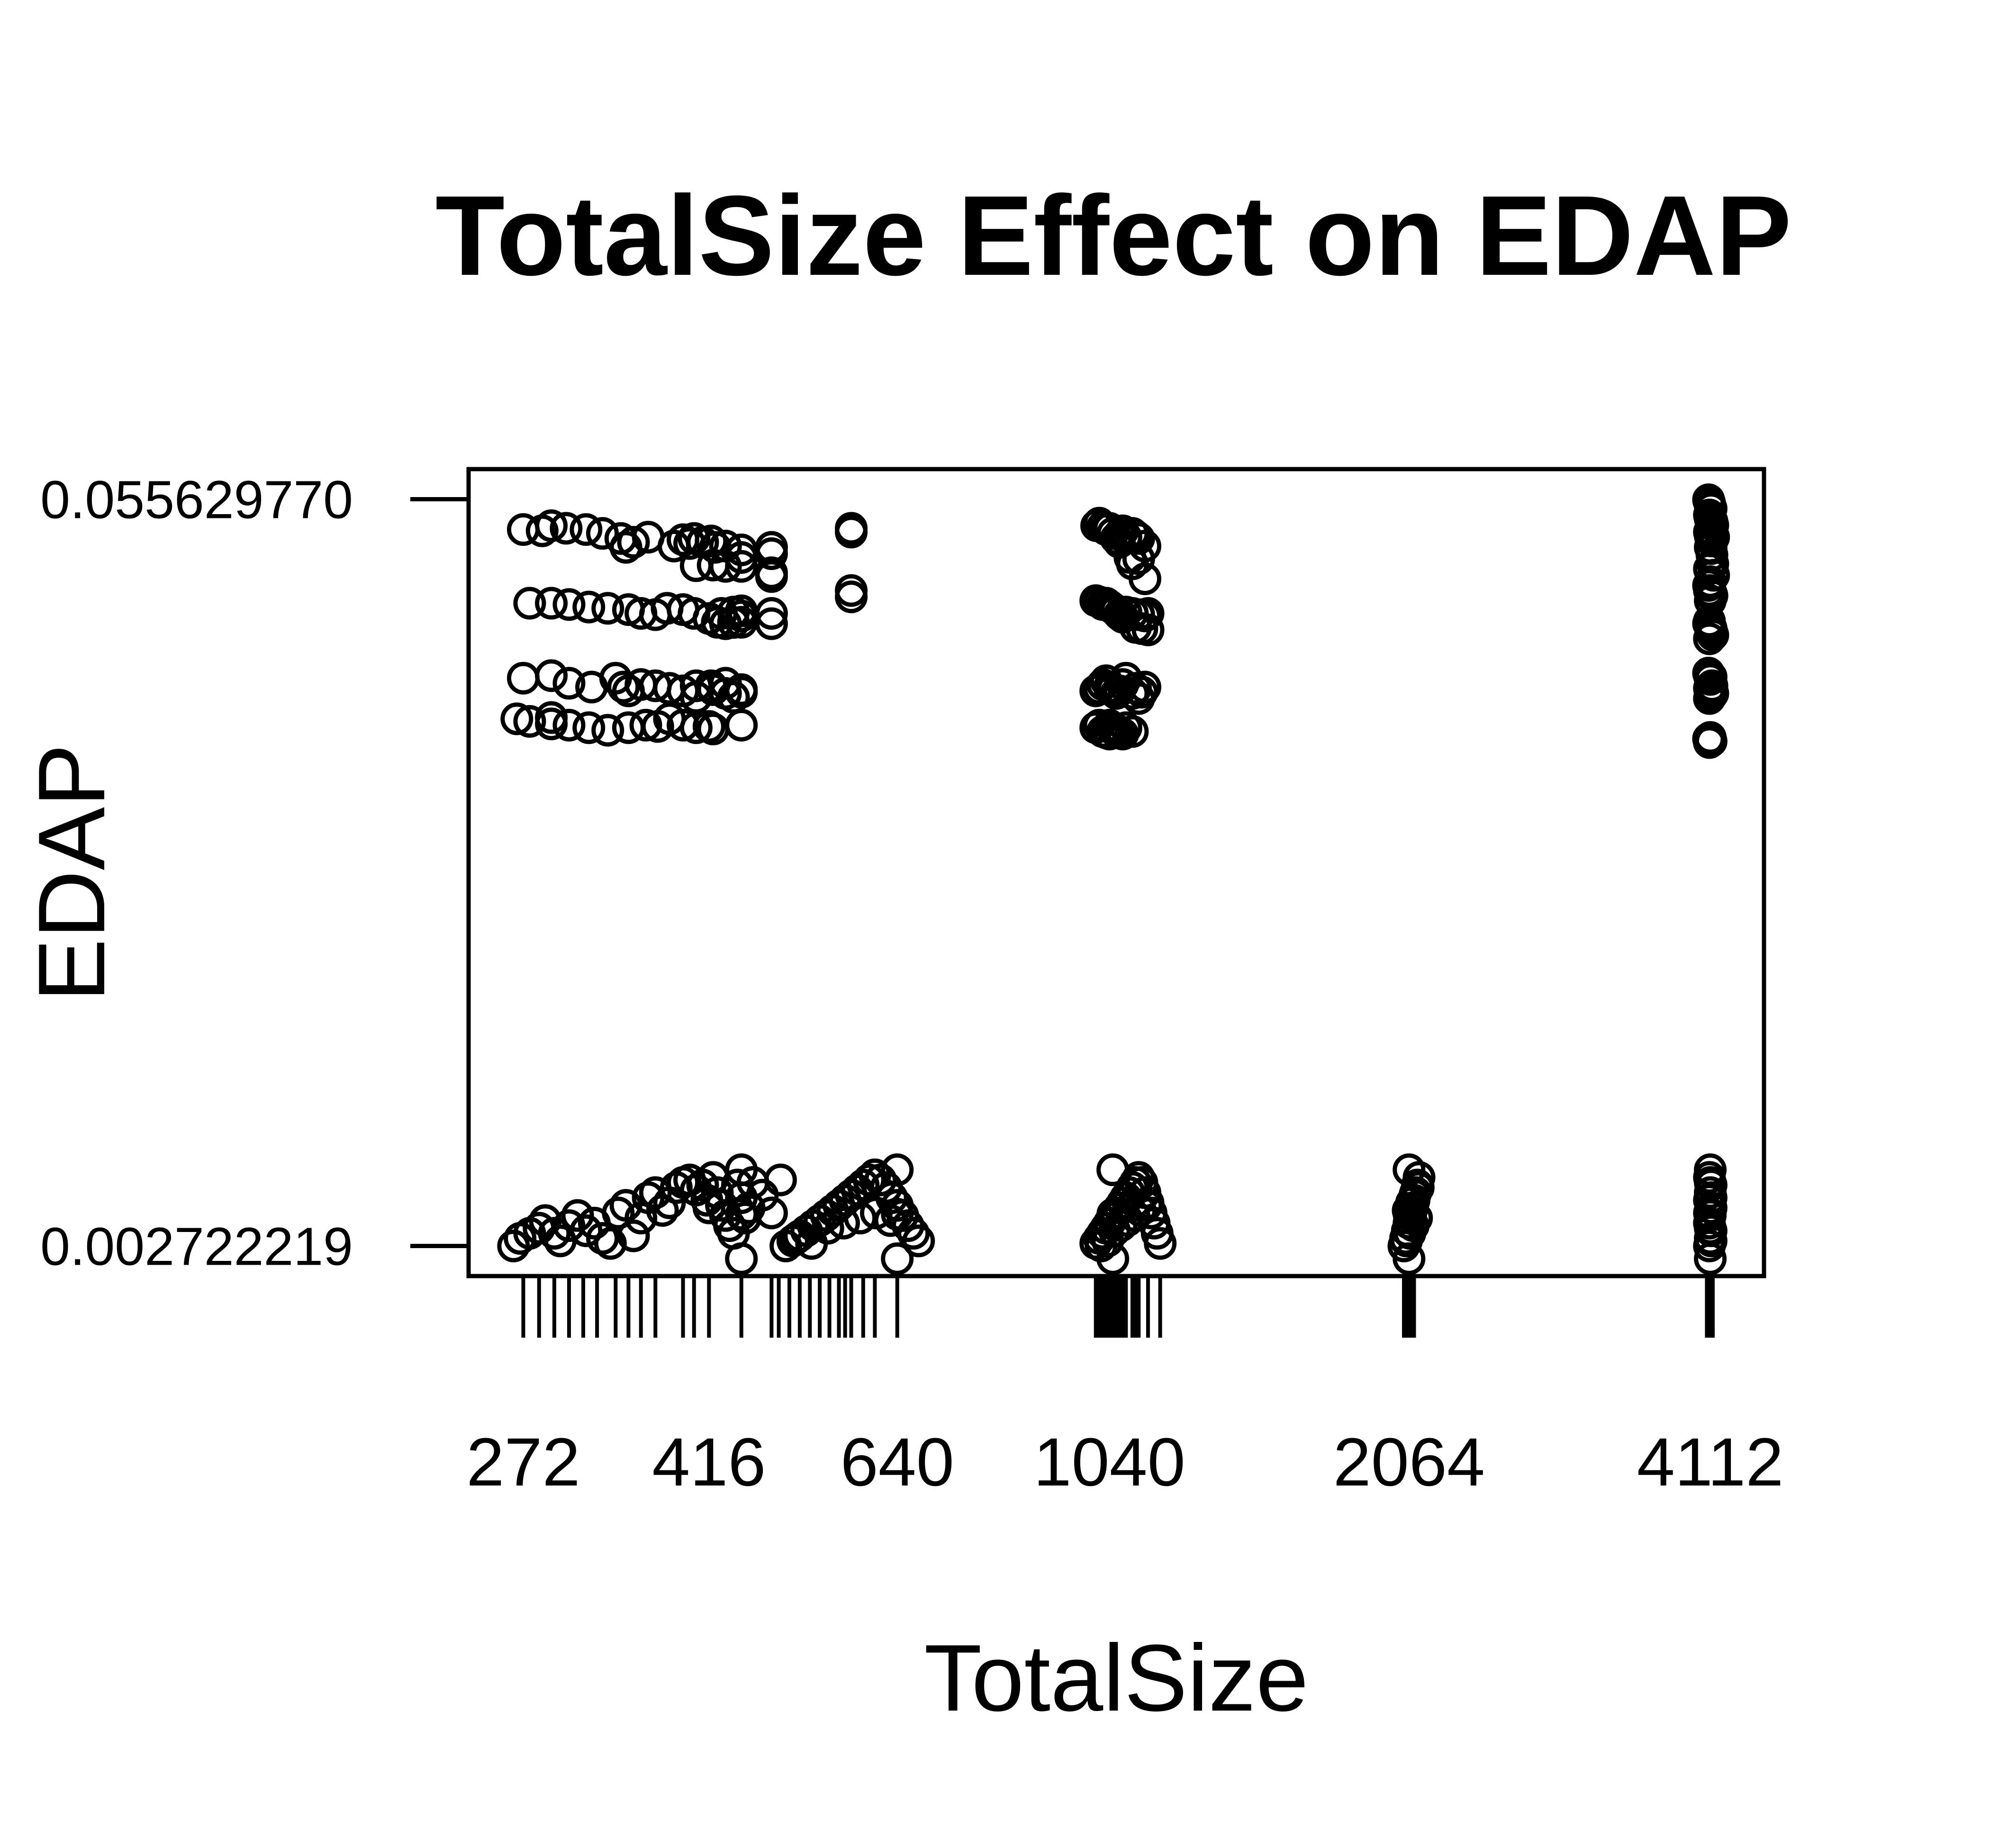  Describe the element at coordinates (897, 1462) in the screenshot. I see `x-tick-label: 640` at that location.